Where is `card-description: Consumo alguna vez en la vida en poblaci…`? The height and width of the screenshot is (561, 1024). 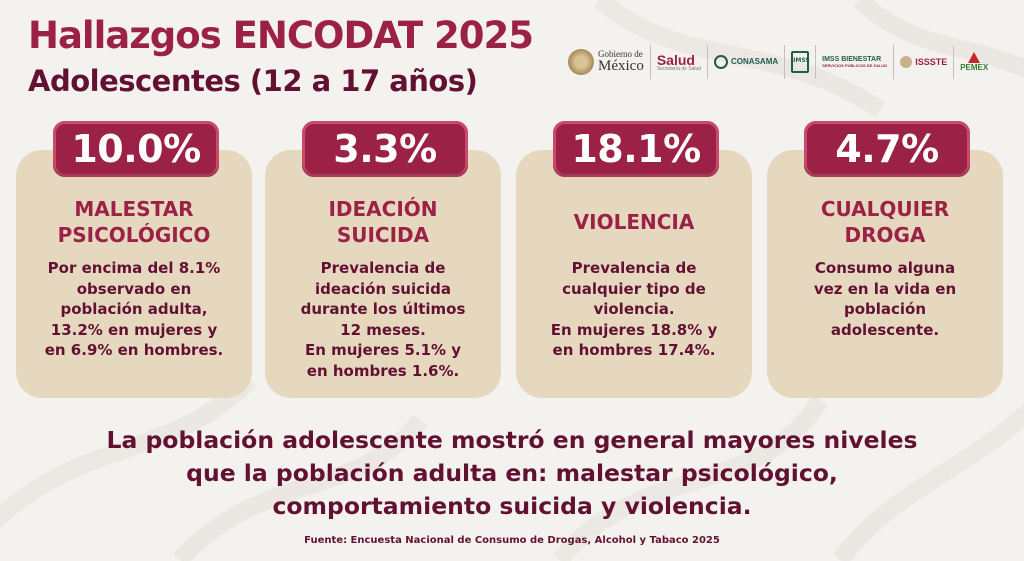
card-description: Consumo alguna vez en la vida en poblaci… is located at coordinates (885, 299).